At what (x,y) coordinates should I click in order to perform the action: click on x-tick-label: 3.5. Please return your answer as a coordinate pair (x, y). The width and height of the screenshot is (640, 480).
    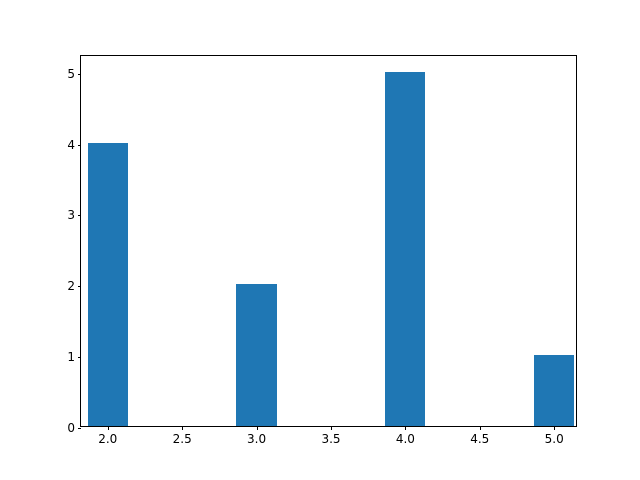
    Looking at the image, I should click on (331, 439).